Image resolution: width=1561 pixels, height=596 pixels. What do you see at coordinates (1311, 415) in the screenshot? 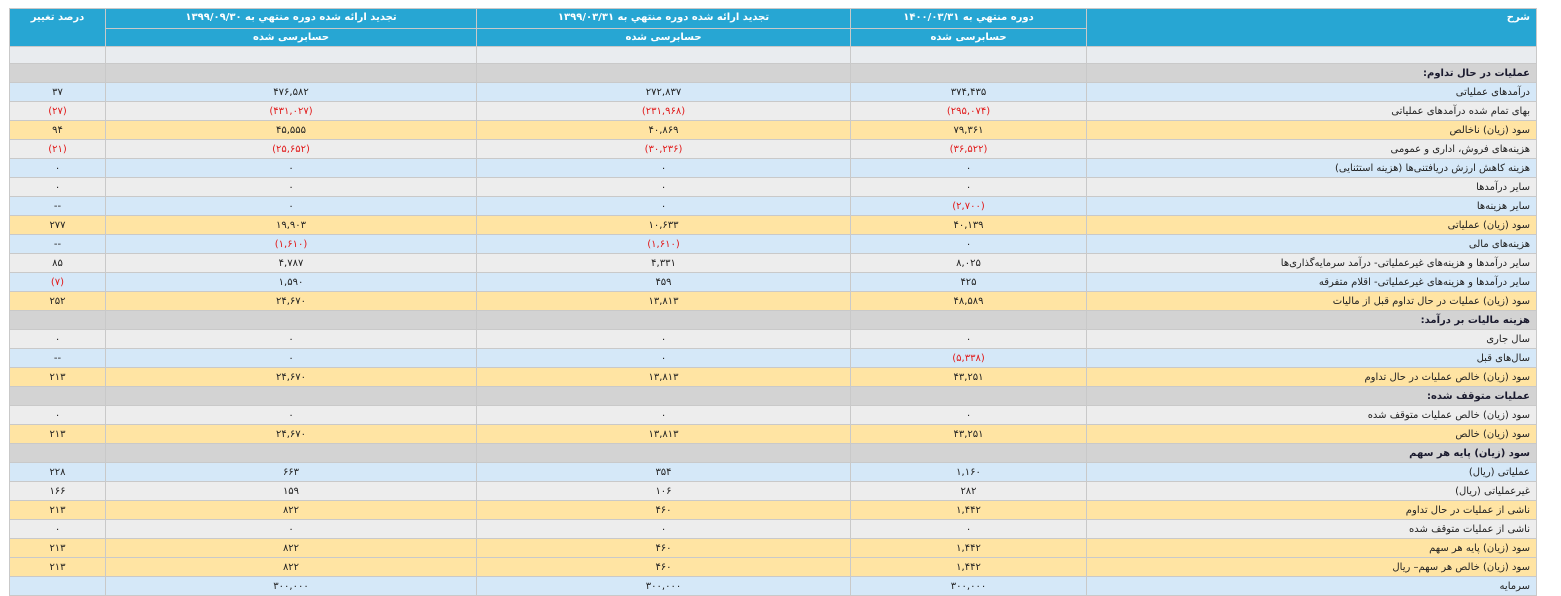
I see `row-label: سود (زیان) خالص عملیات متوقف شده` at bounding box center [1311, 415].